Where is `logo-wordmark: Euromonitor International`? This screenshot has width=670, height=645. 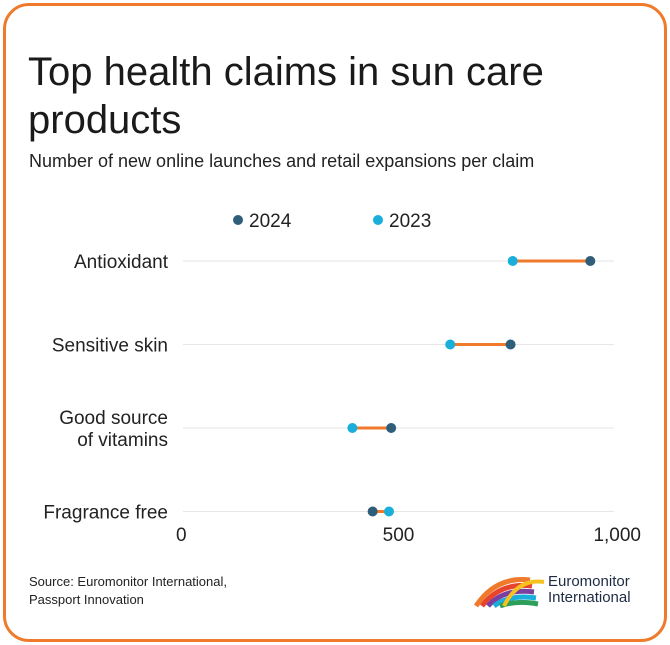
logo-wordmark: Euromonitor International is located at coordinates (589, 590).